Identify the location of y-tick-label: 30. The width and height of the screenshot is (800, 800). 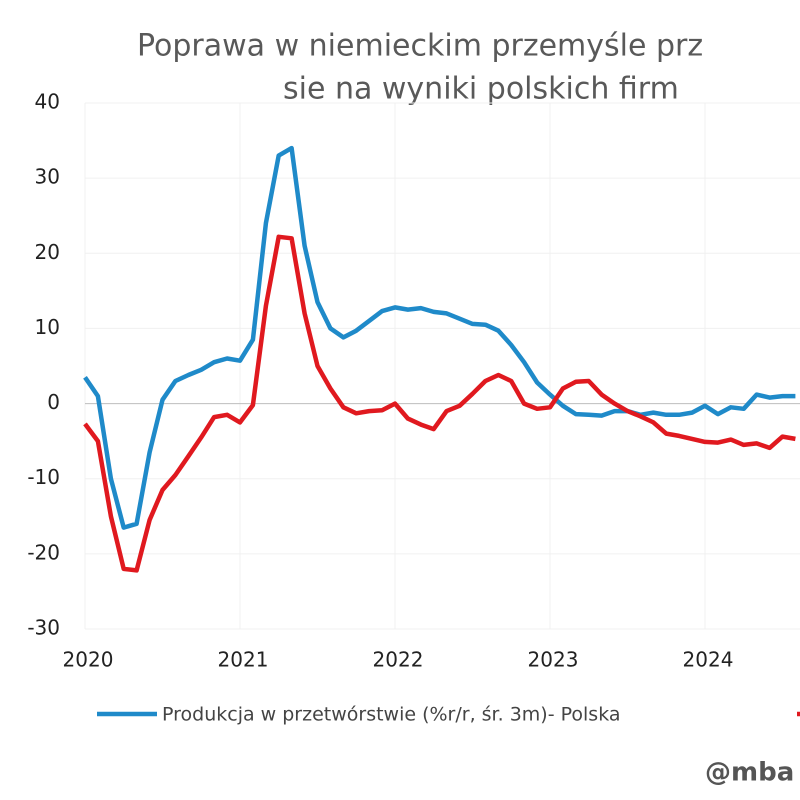
(47, 177).